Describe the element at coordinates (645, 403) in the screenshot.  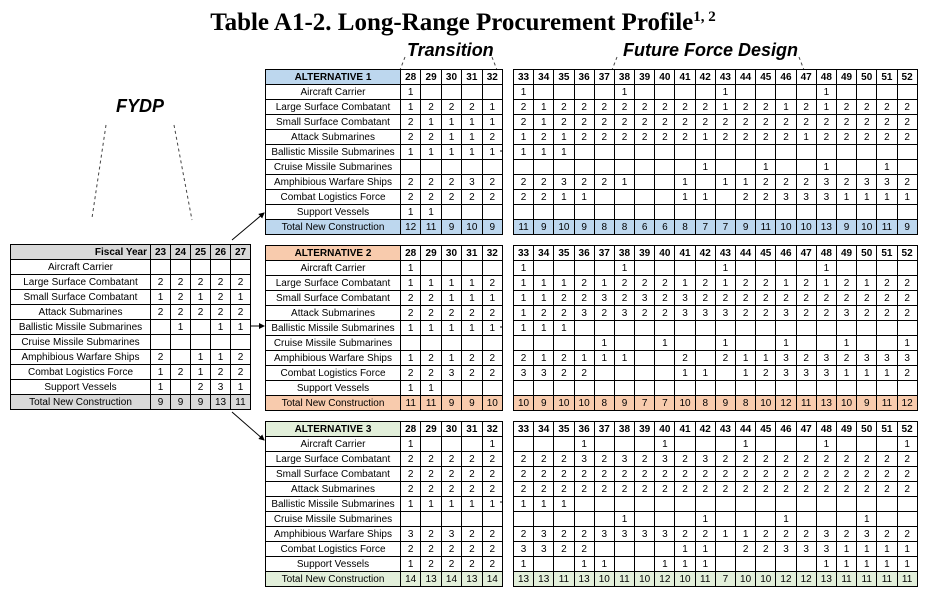
I see `future-total-cell: 7` at that location.